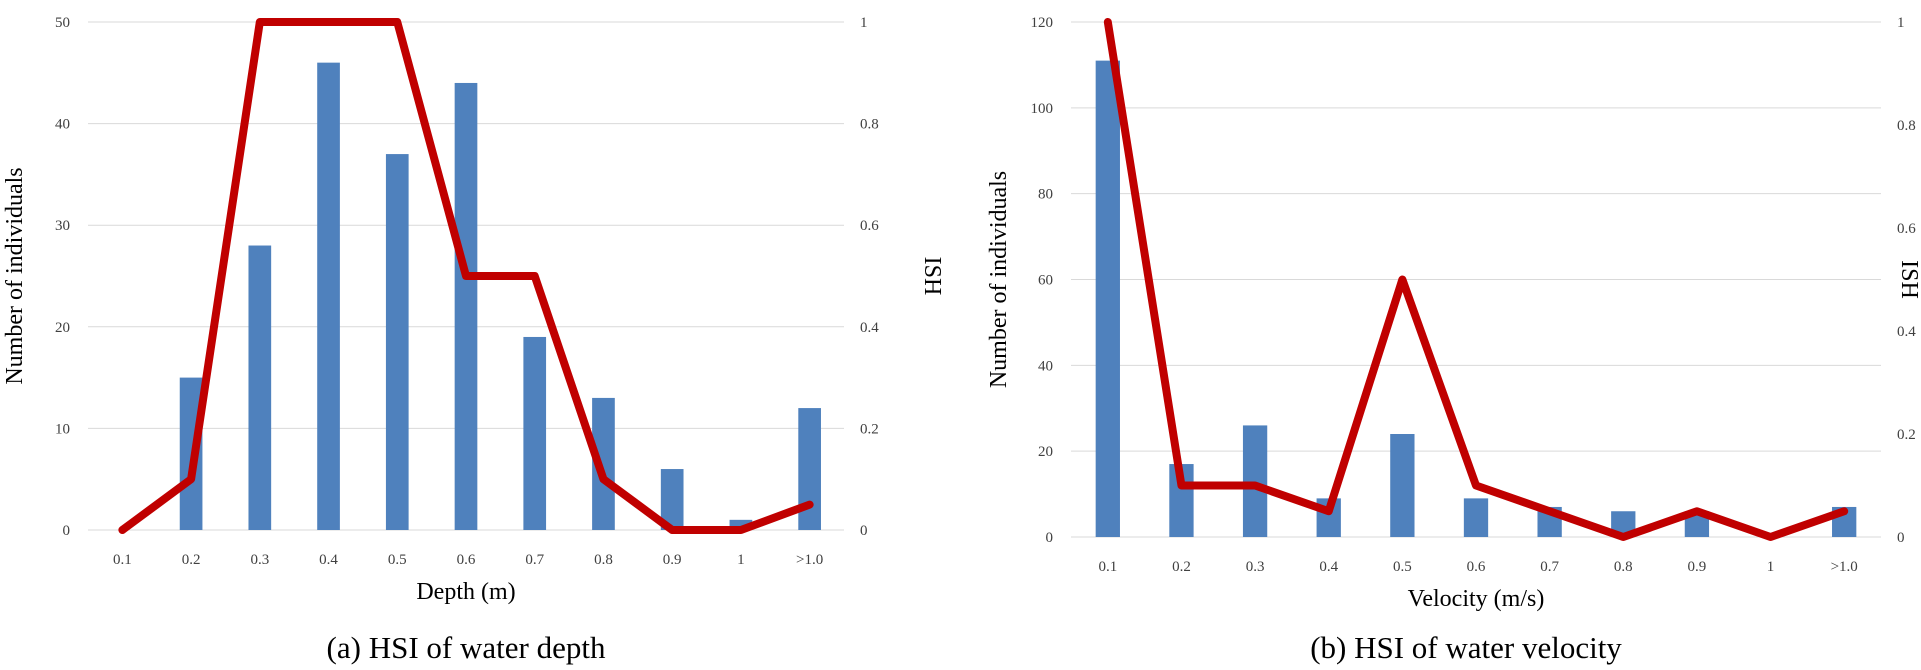 The image size is (1921, 670). What do you see at coordinates (1466, 647) in the screenshot?
I see `figure-caption: (b) HSI of water velocity` at bounding box center [1466, 647].